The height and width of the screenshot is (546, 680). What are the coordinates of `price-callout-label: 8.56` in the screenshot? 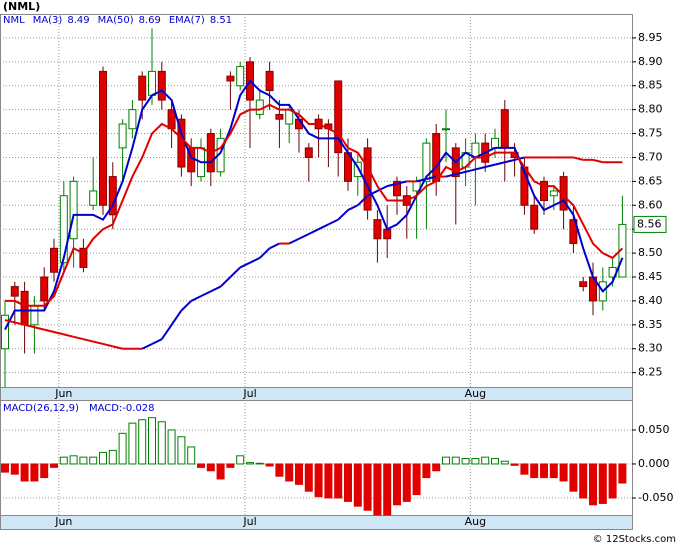 It's located at (649, 223).